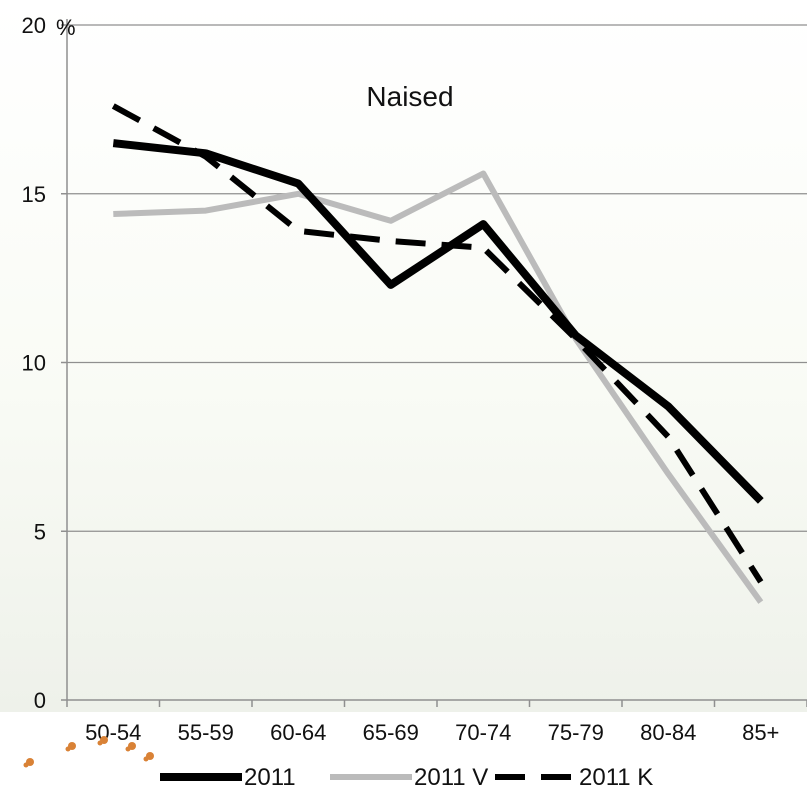  I want to click on y-tick-label: 0, so click(40, 700).